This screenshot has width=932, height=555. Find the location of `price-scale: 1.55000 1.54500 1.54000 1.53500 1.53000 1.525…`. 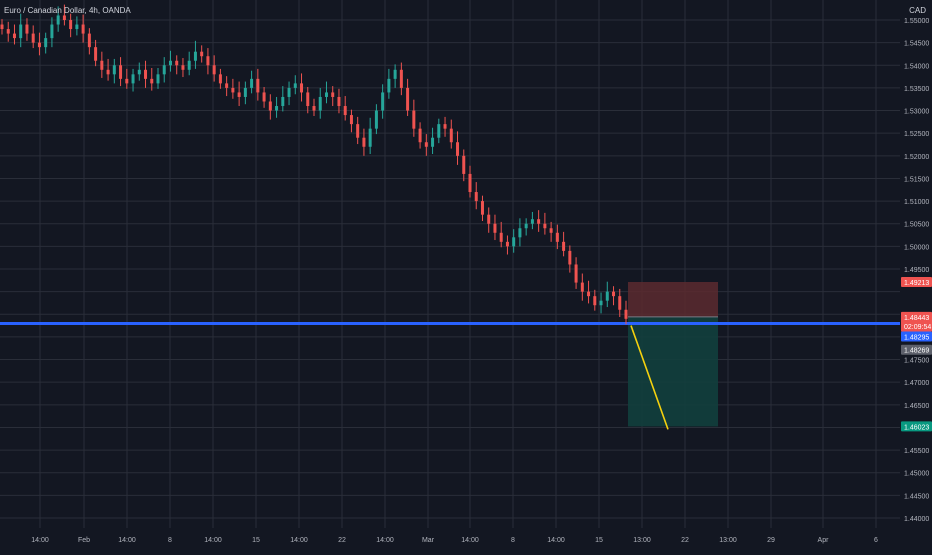

price-scale: 1.55000 1.54500 1.54000 1.53500 1.53000 1.525… is located at coordinates (916, 264).